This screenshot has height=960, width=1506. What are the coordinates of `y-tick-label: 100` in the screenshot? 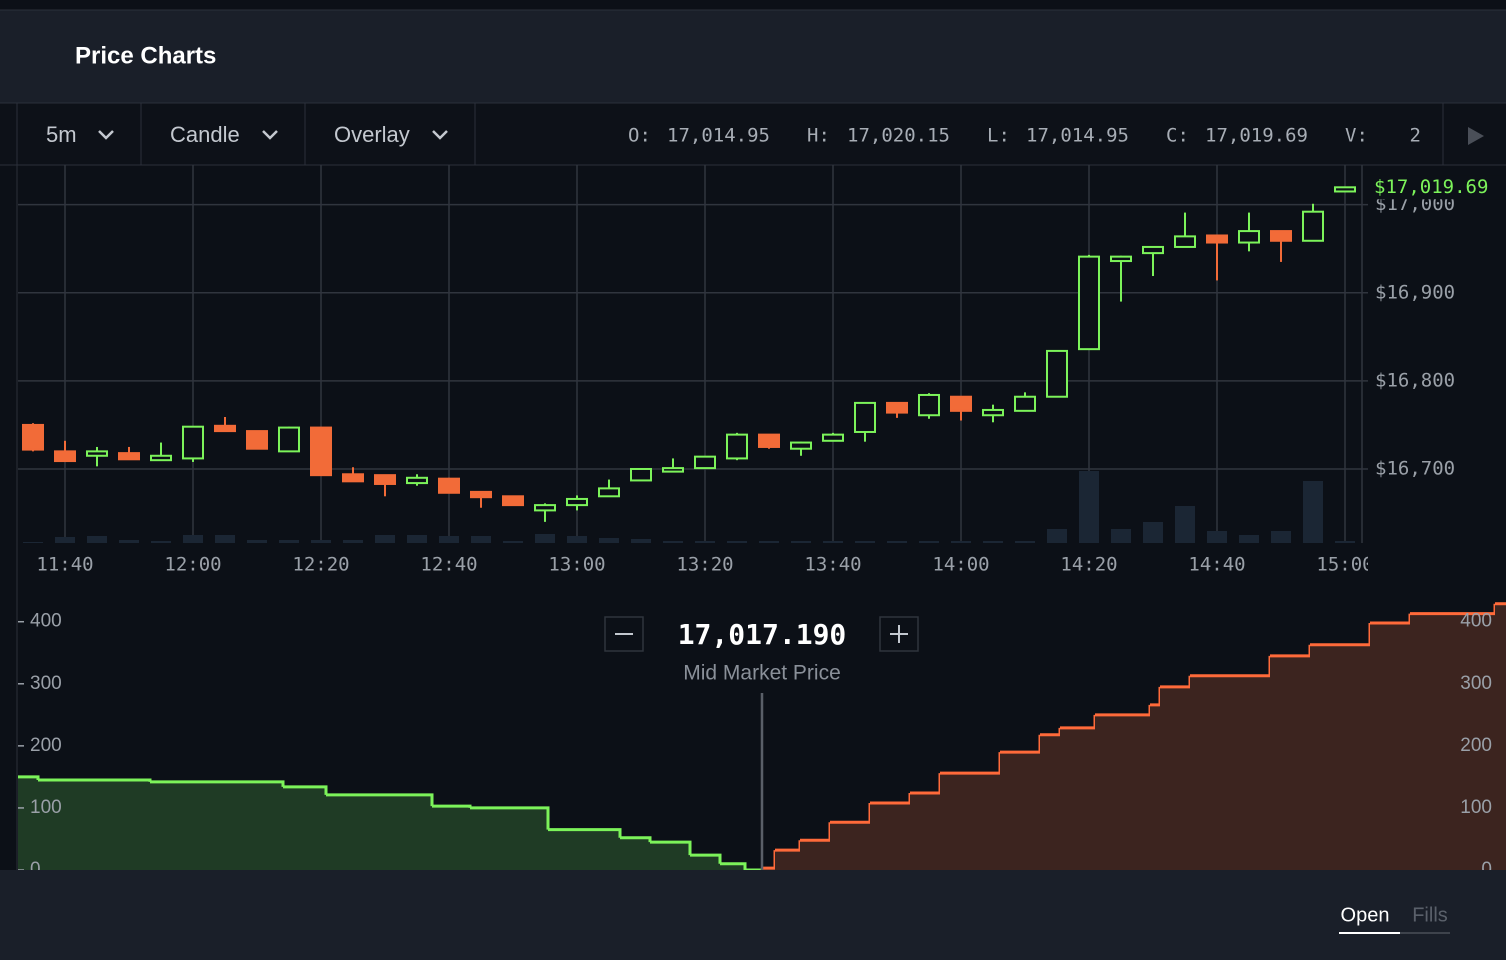 It's located at (1476, 807).